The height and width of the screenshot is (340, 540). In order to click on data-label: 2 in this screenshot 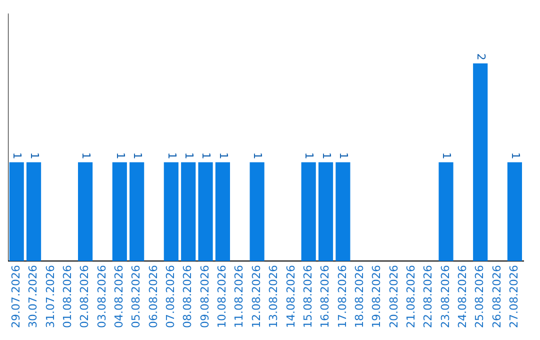, I will do `click(481, 56)`.